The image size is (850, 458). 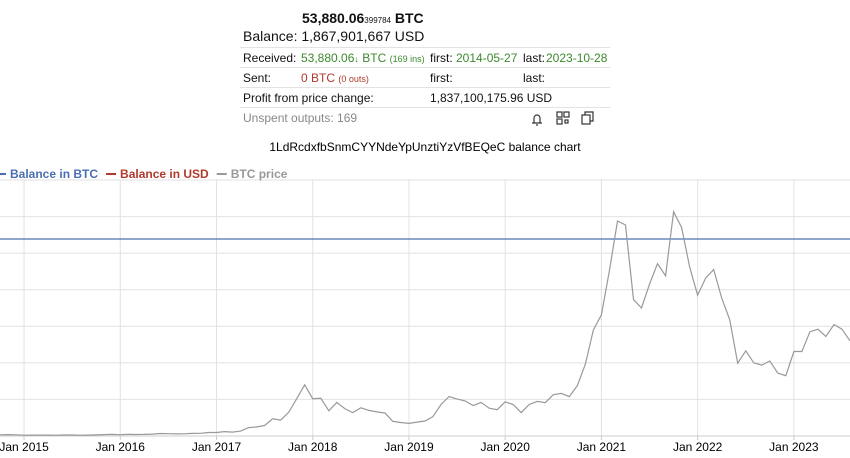 What do you see at coordinates (356, 59) in the screenshot?
I see `arrow: ↓` at bounding box center [356, 59].